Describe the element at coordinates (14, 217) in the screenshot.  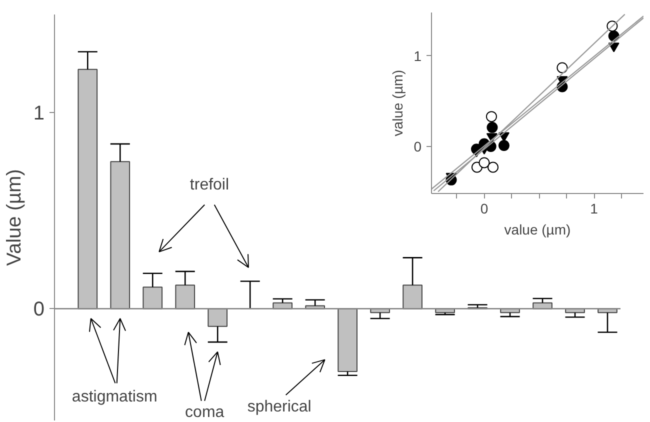
I see `y-axis-title: Value (µm)` at that location.